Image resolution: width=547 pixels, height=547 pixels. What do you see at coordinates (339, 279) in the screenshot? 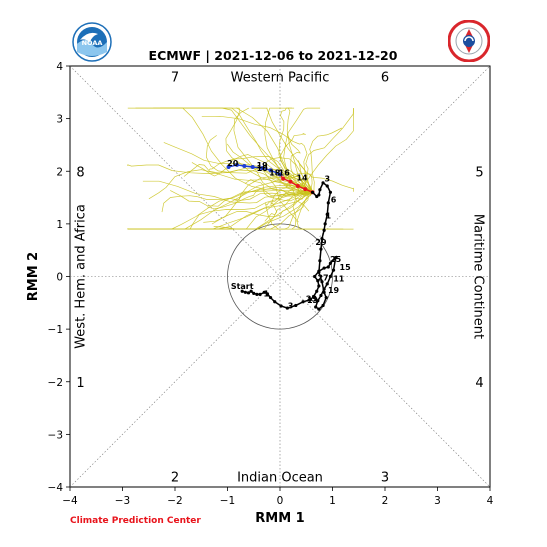
I see `observed-day-label: 11` at bounding box center [339, 279].